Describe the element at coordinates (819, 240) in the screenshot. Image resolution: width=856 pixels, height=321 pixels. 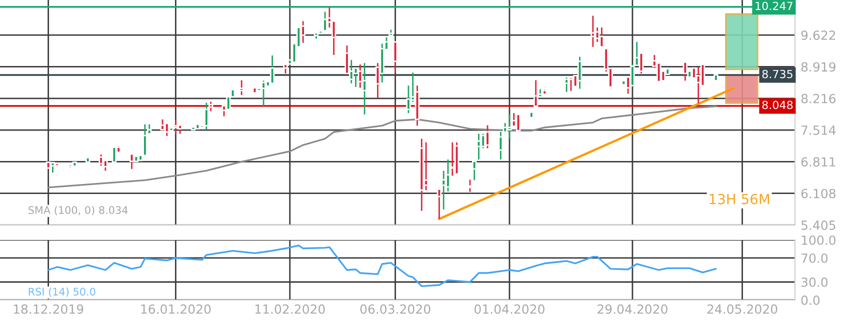
I see `y-tick-label: 100.0` at that location.